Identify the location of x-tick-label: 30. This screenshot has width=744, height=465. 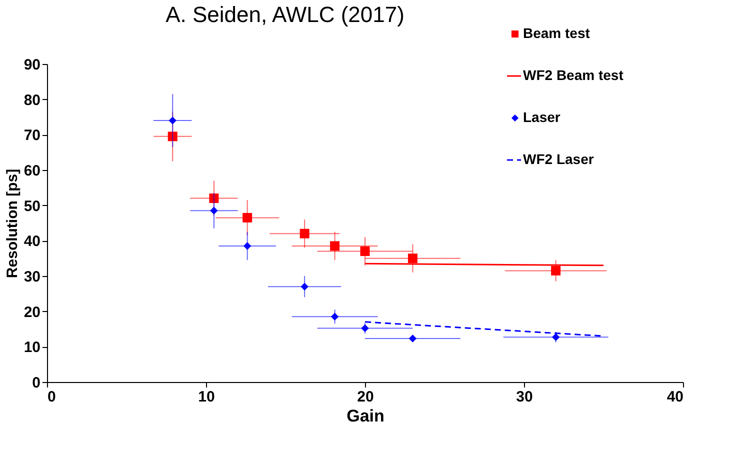
(524, 397).